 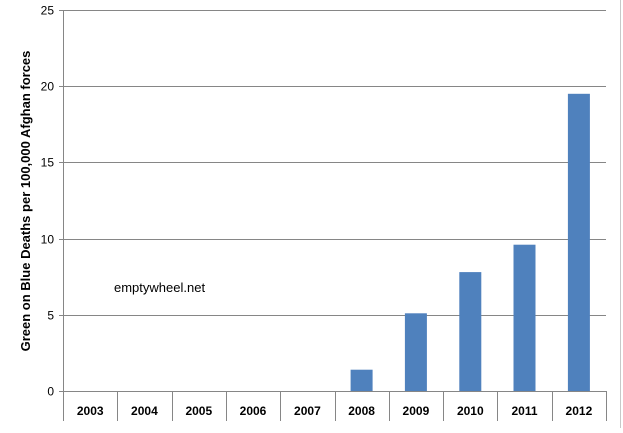 I want to click on x-tick-label-2010: 2010, so click(x=470, y=411).